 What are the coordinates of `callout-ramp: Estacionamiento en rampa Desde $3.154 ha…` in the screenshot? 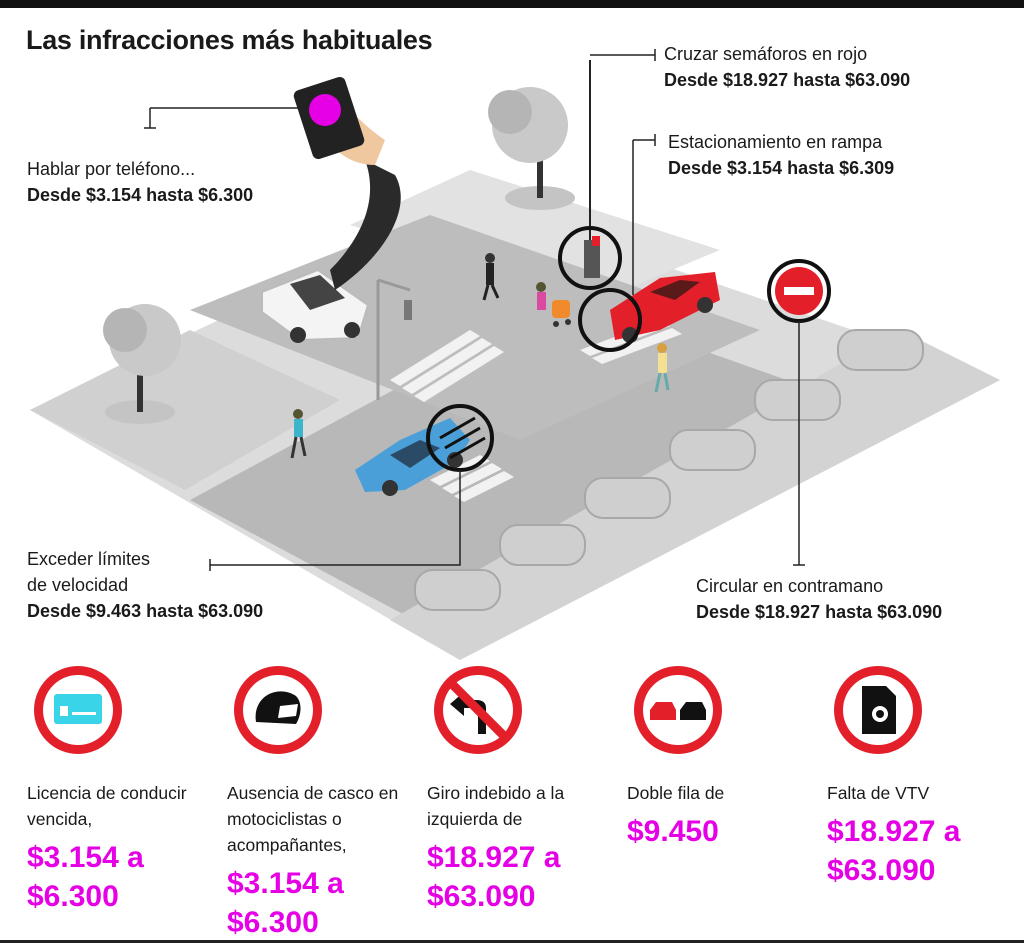 It's located at (781, 155).